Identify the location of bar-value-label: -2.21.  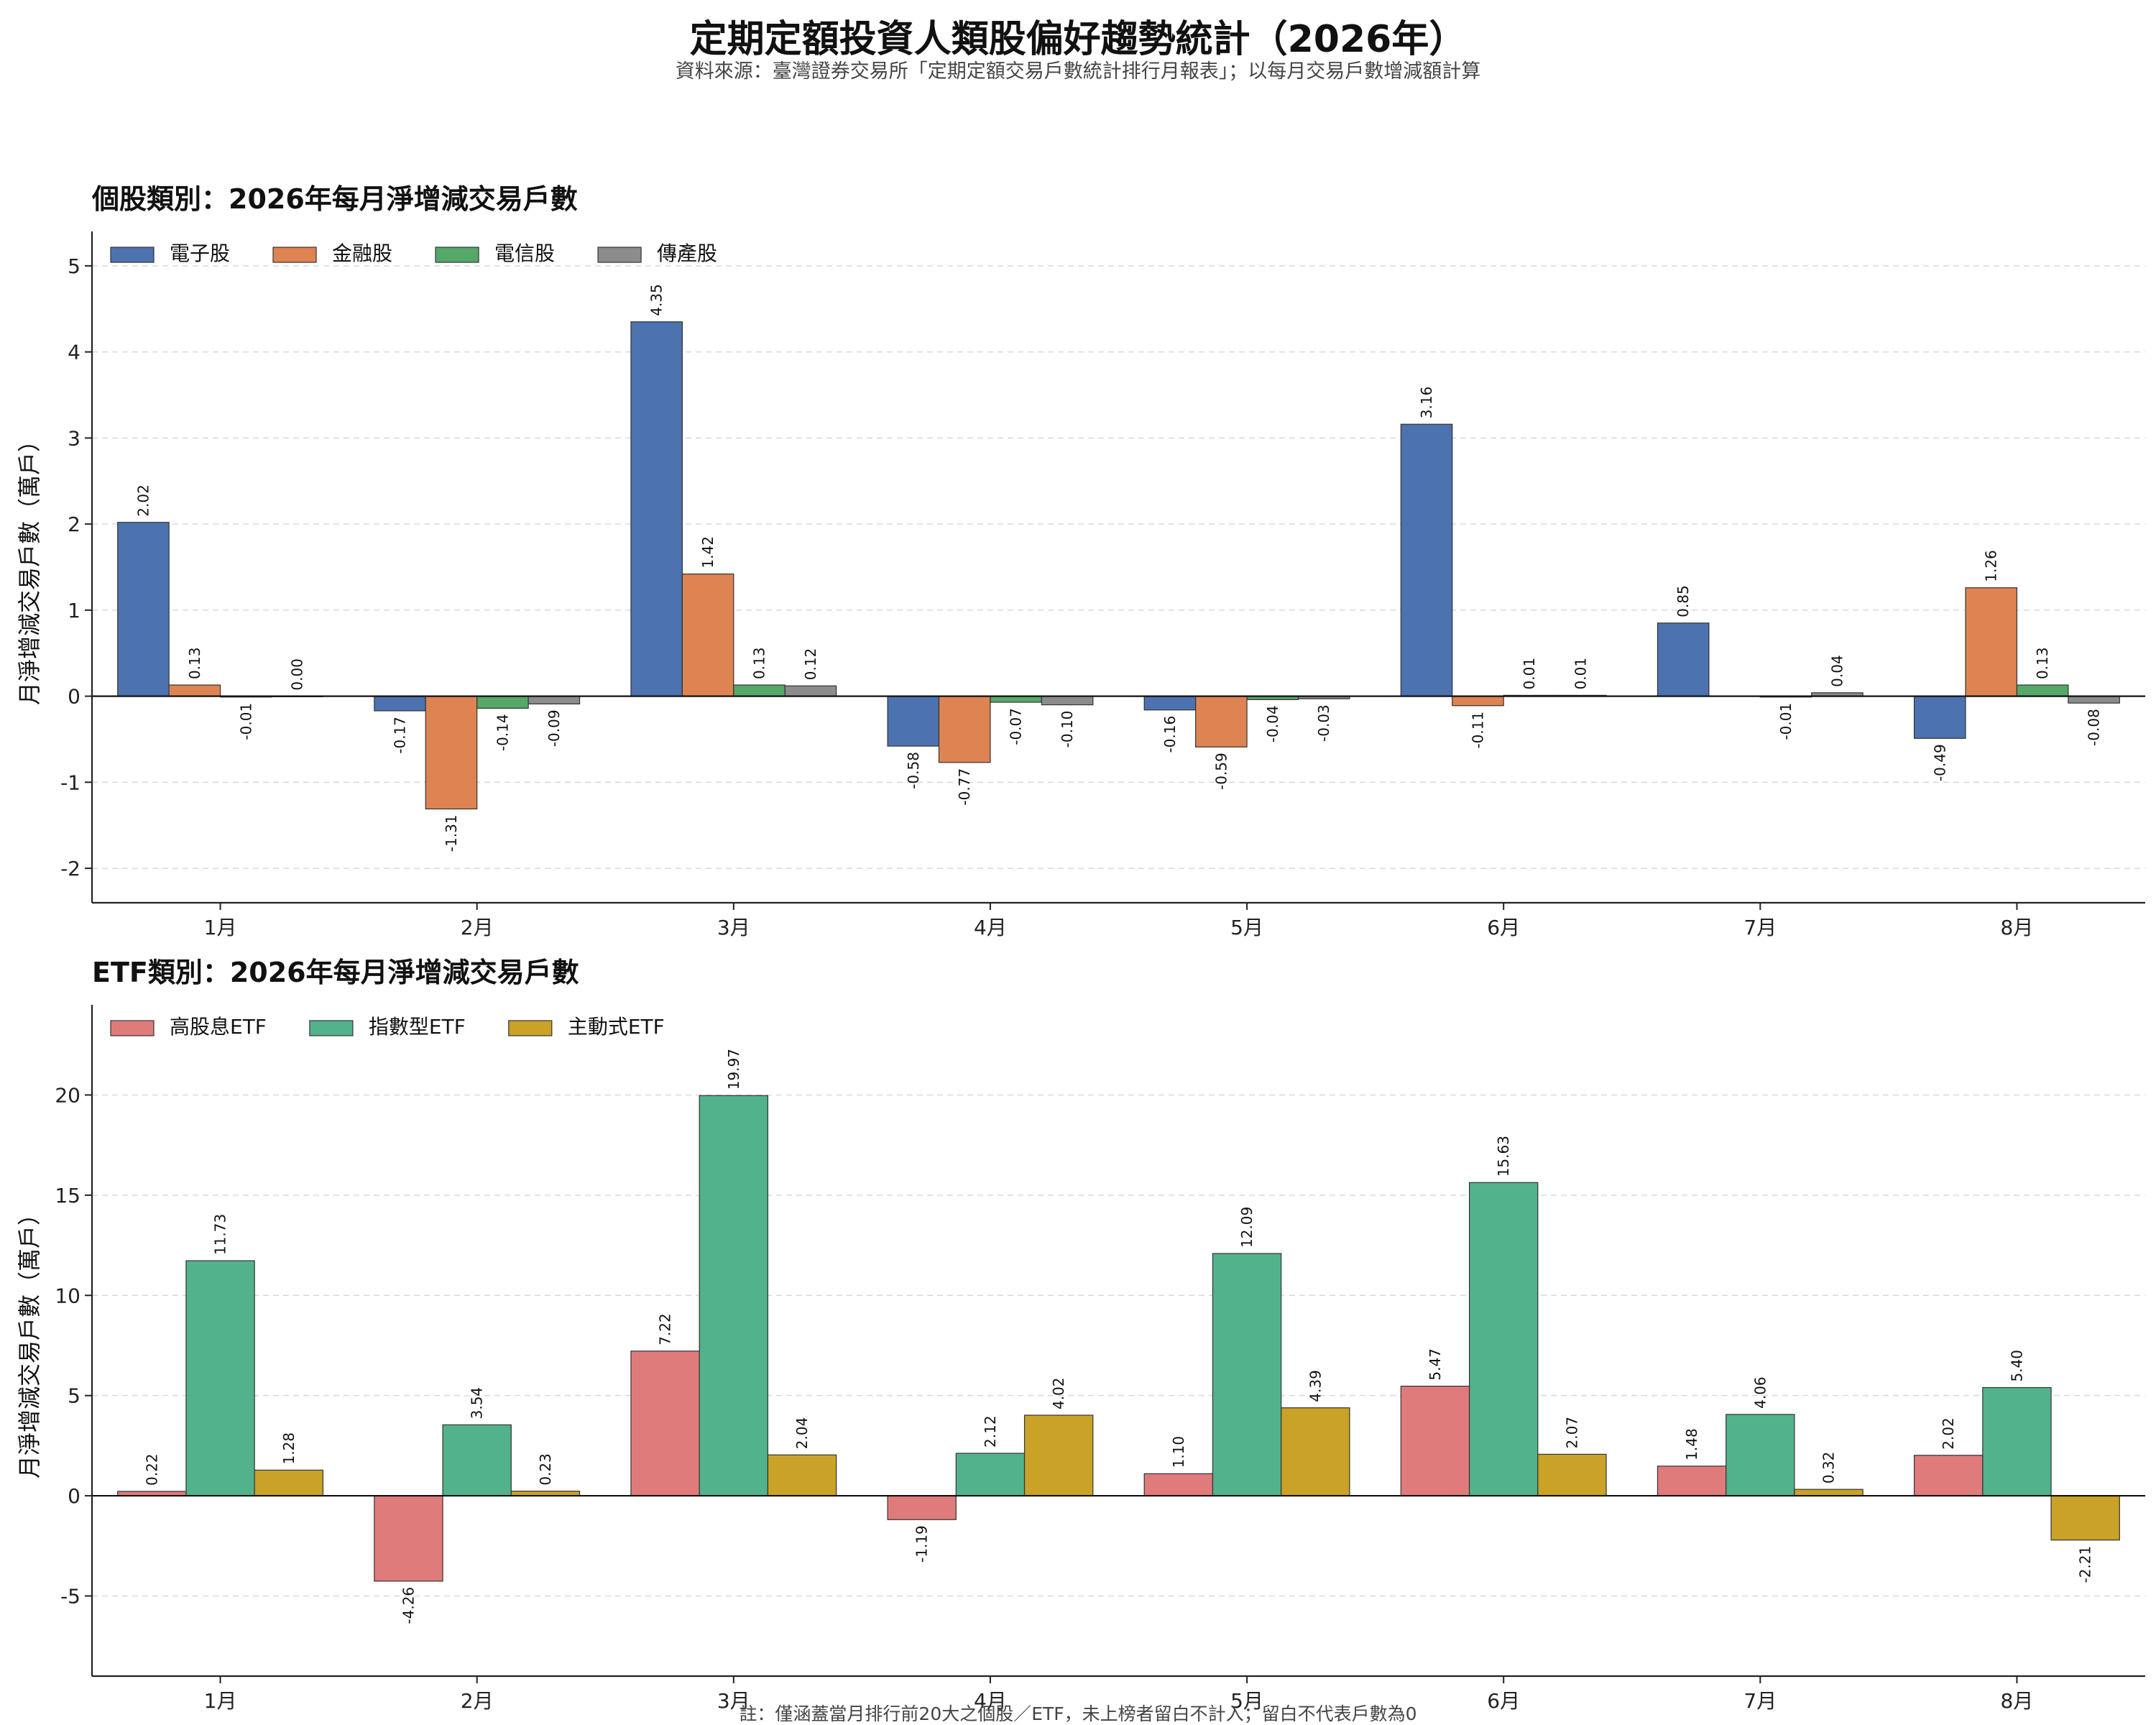
(2085, 1564).